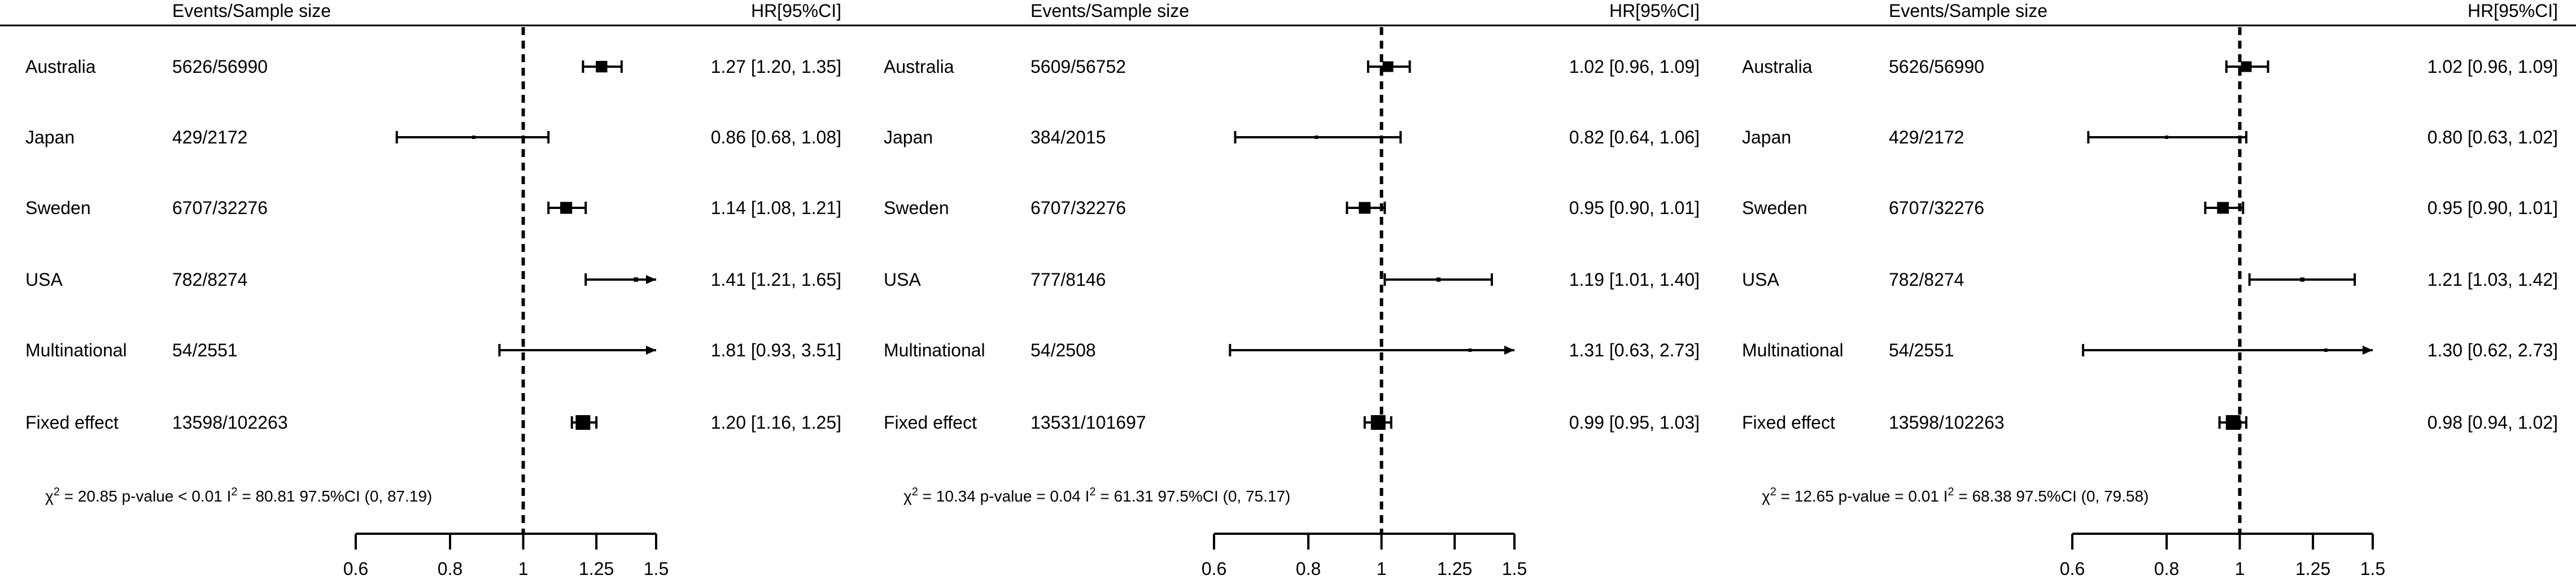 This screenshot has width=2576, height=584. I want to click on row-hr-text: 0.99 [0.95, 1.03], so click(1635, 422).